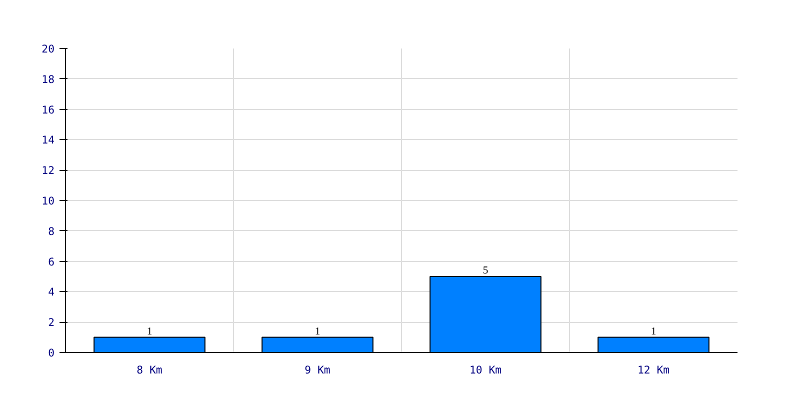 This screenshot has height=400, width=800. What do you see at coordinates (51, 261) in the screenshot?
I see `y-tick-label: 6` at bounding box center [51, 261].